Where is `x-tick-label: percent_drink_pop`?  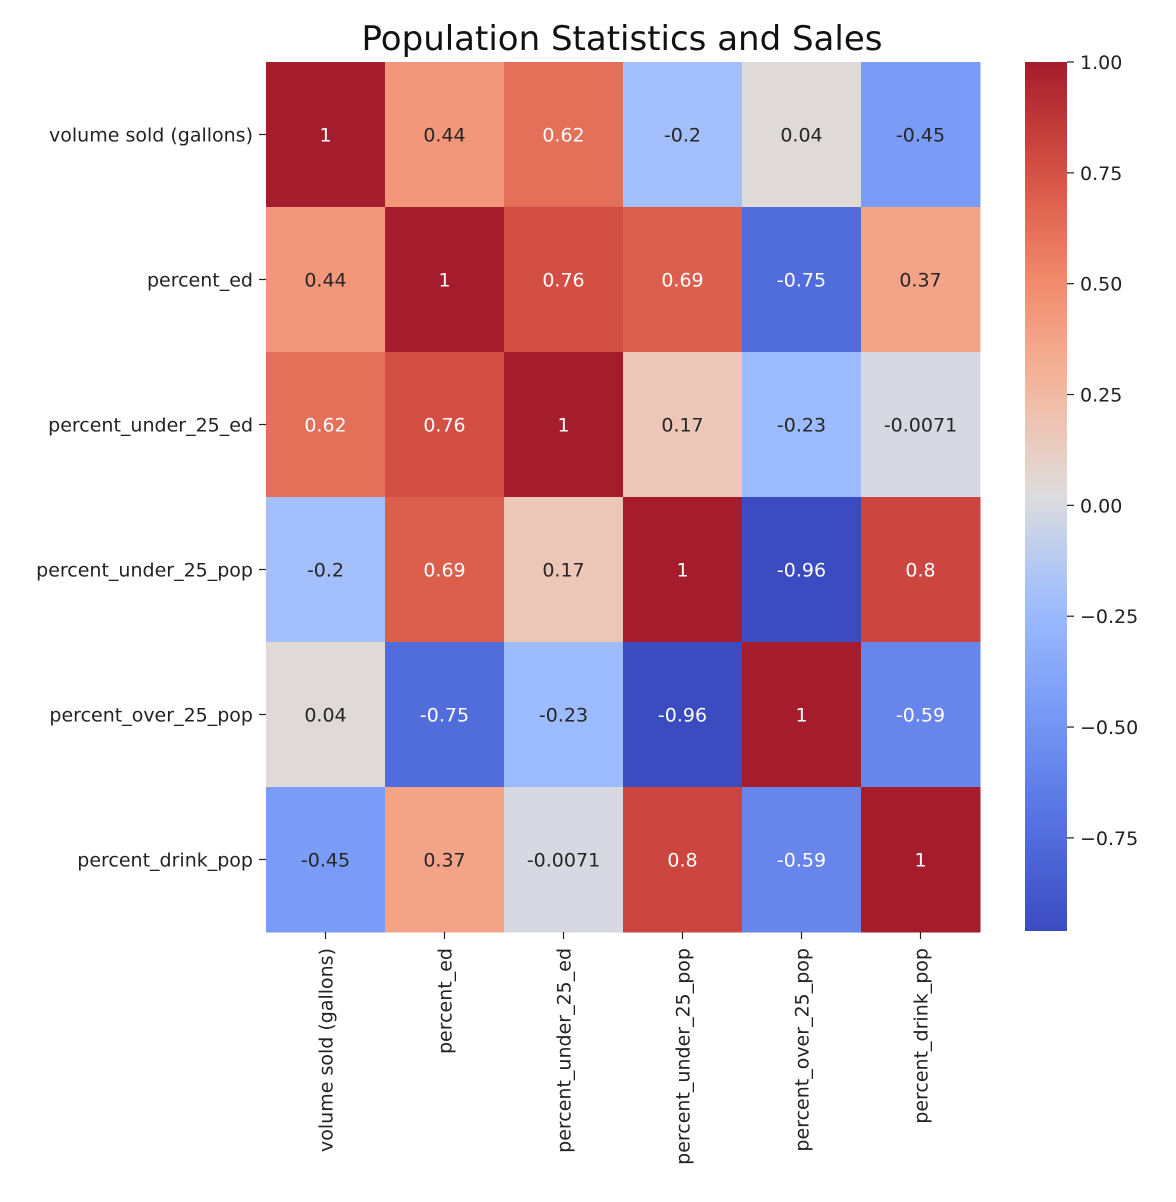 x-tick-label: percent_drink_pop is located at coordinates (922, 1036).